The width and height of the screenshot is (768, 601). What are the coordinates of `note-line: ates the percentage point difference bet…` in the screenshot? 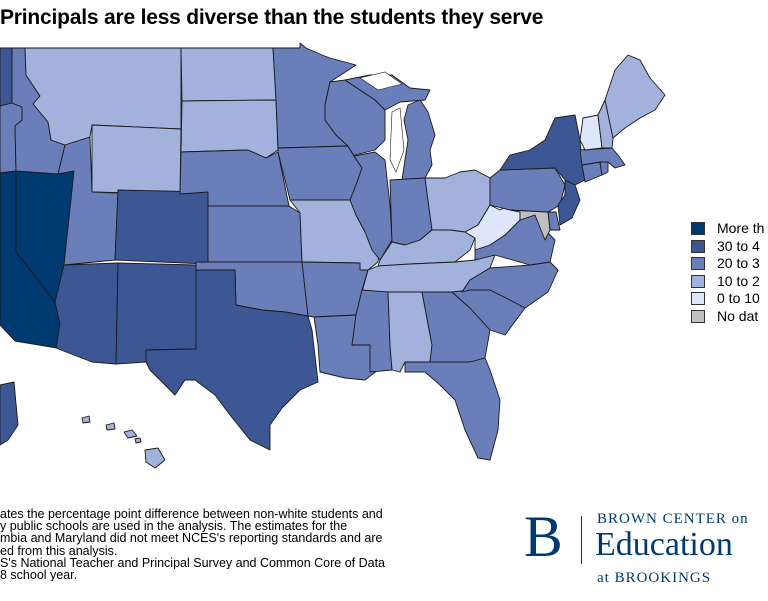 It's located at (191, 514).